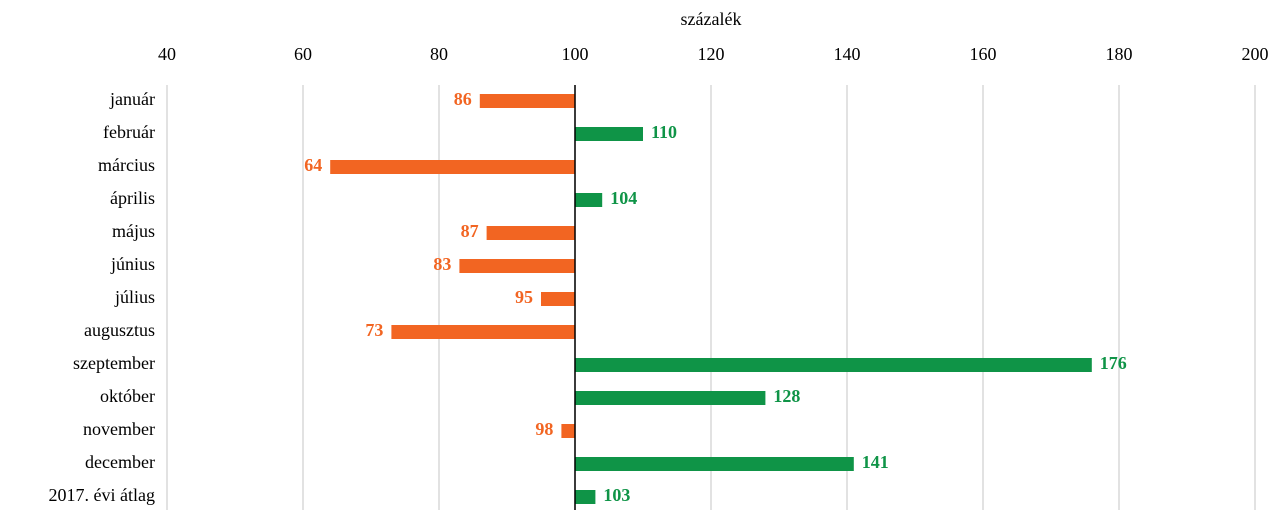 Image resolution: width=1271 pixels, height=515 pixels. What do you see at coordinates (126, 165) in the screenshot?
I see `y-tick-label: március` at bounding box center [126, 165].